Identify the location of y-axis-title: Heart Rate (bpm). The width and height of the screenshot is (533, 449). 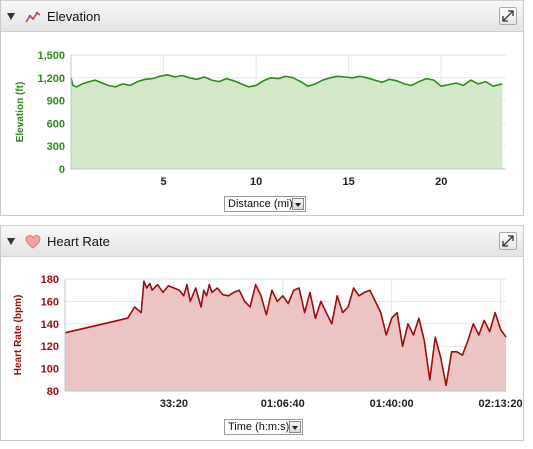
(18, 335).